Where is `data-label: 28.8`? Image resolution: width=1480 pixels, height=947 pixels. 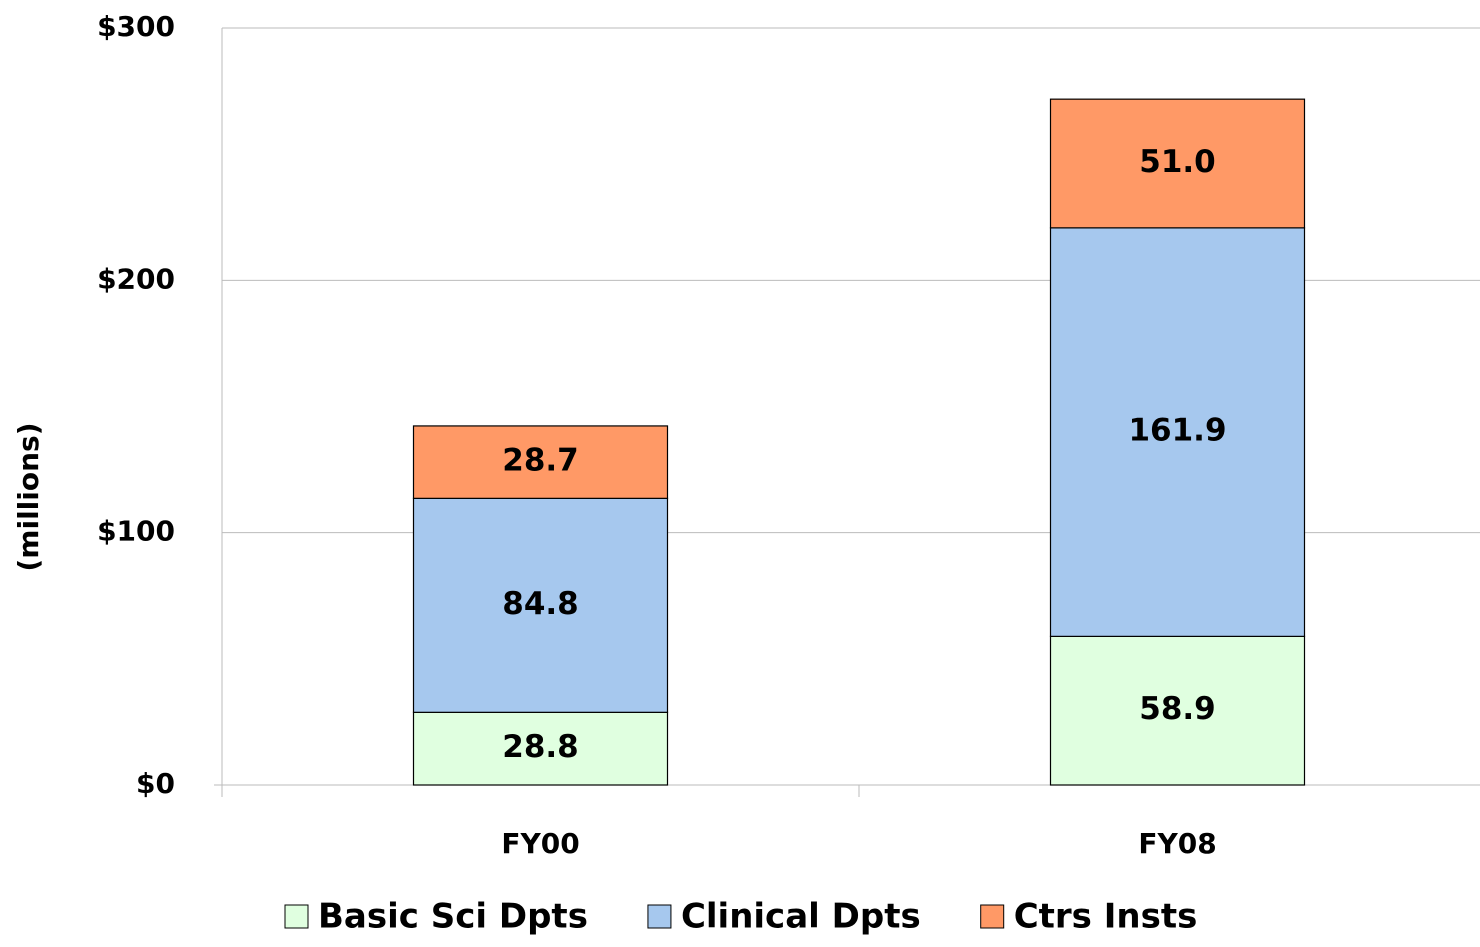 data-label: 28.8 is located at coordinates (540, 747).